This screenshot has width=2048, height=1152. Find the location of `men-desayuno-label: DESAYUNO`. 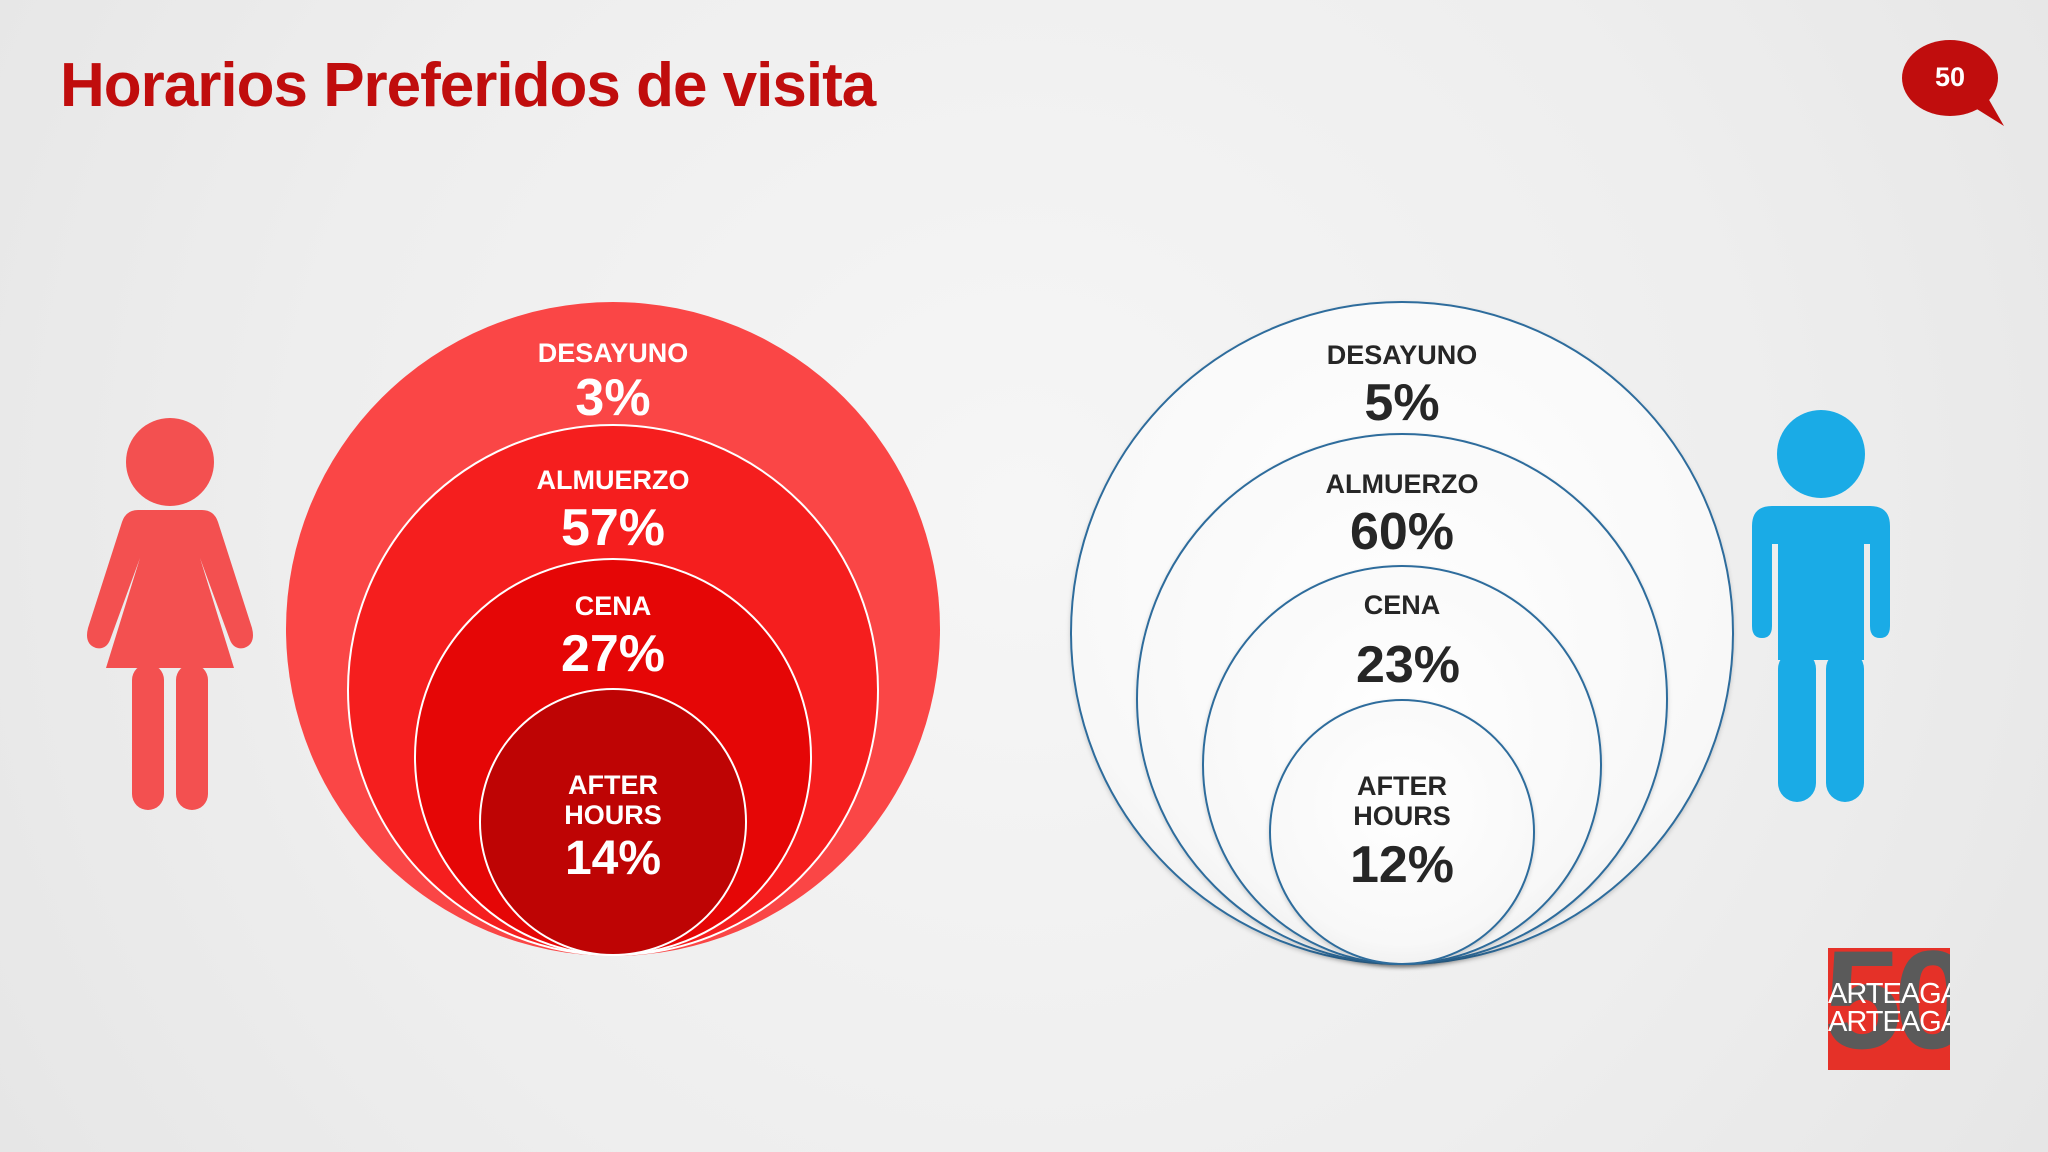

men-desayuno-label: DESAYUNO is located at coordinates (1402, 355).